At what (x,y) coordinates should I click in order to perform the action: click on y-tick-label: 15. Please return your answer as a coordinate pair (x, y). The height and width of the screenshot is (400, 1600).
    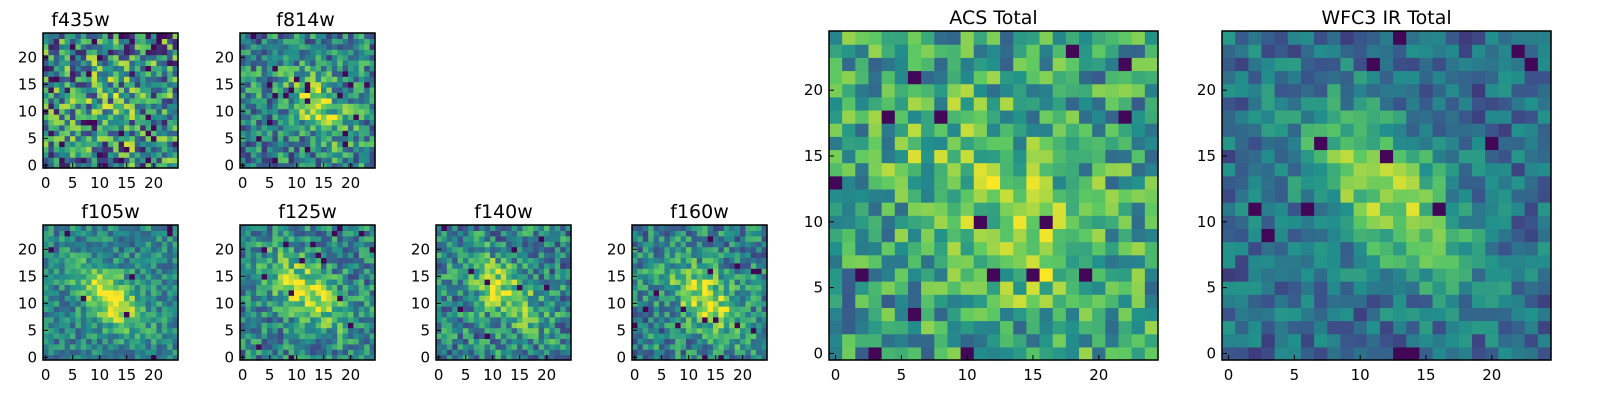
    Looking at the image, I should click on (420, 276).